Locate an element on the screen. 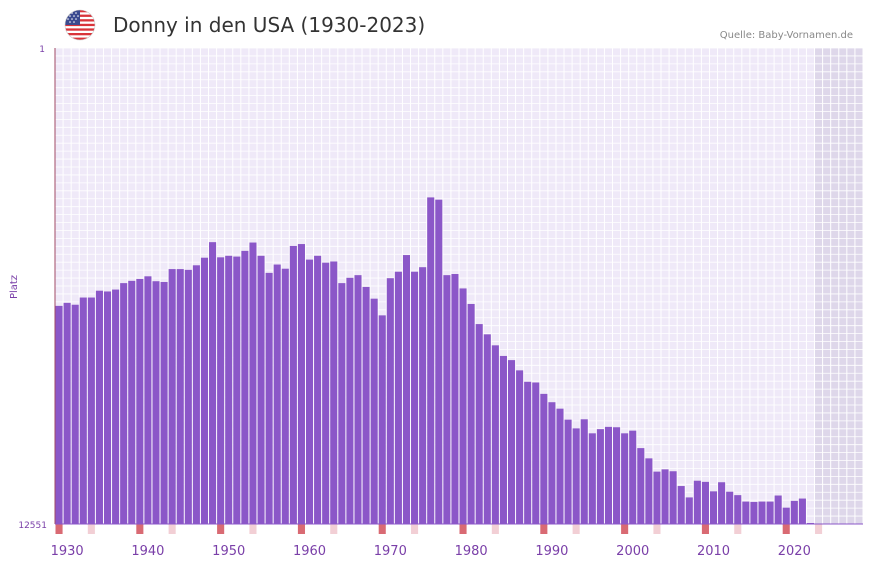  bar-1997 is located at coordinates (608, 475).